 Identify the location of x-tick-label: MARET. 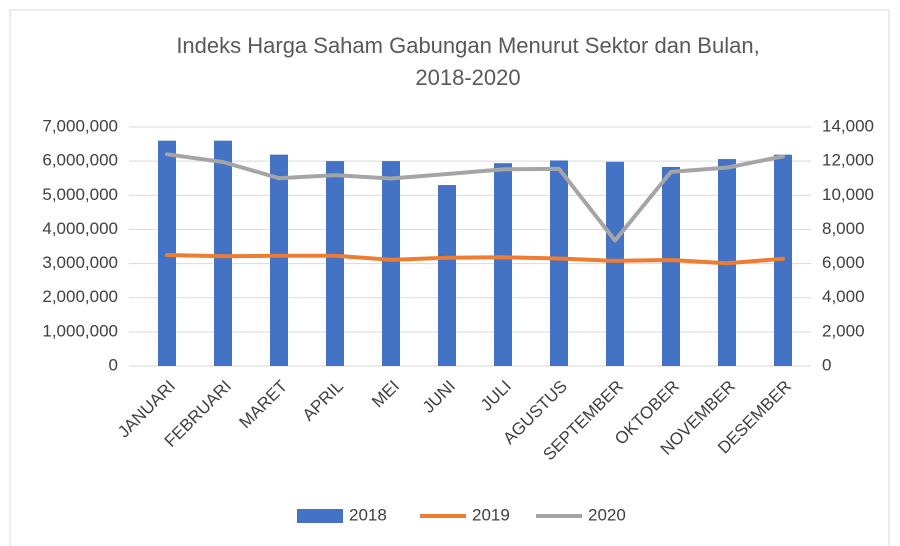
(263, 405).